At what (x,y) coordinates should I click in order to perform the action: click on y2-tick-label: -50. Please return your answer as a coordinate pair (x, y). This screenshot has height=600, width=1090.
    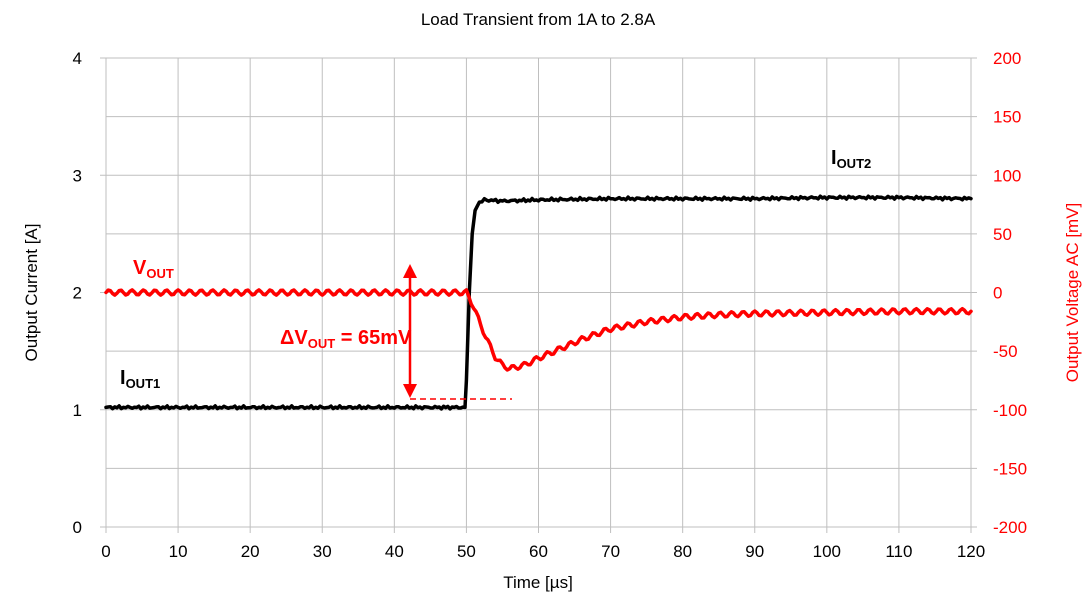
    Looking at the image, I should click on (1005, 351).